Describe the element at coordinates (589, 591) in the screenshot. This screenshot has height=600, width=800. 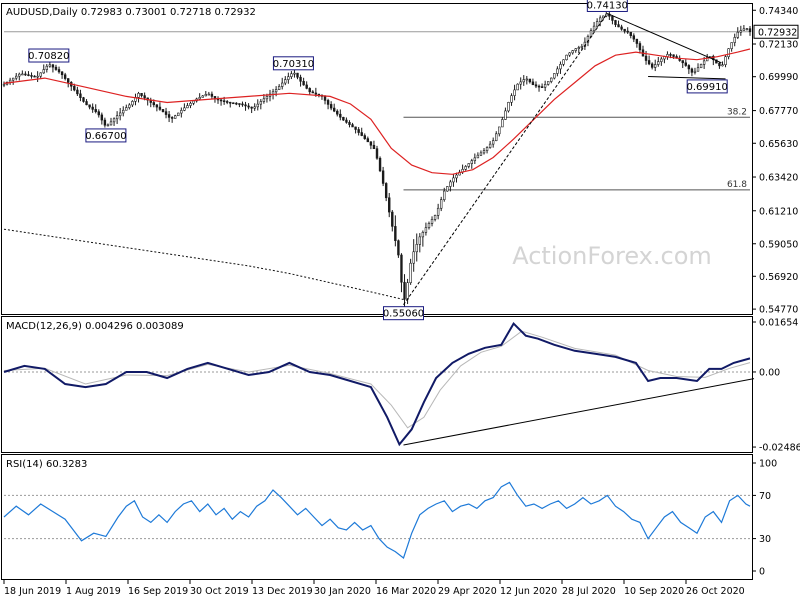
I see `x-tick-label: 28 Jul 2020` at that location.